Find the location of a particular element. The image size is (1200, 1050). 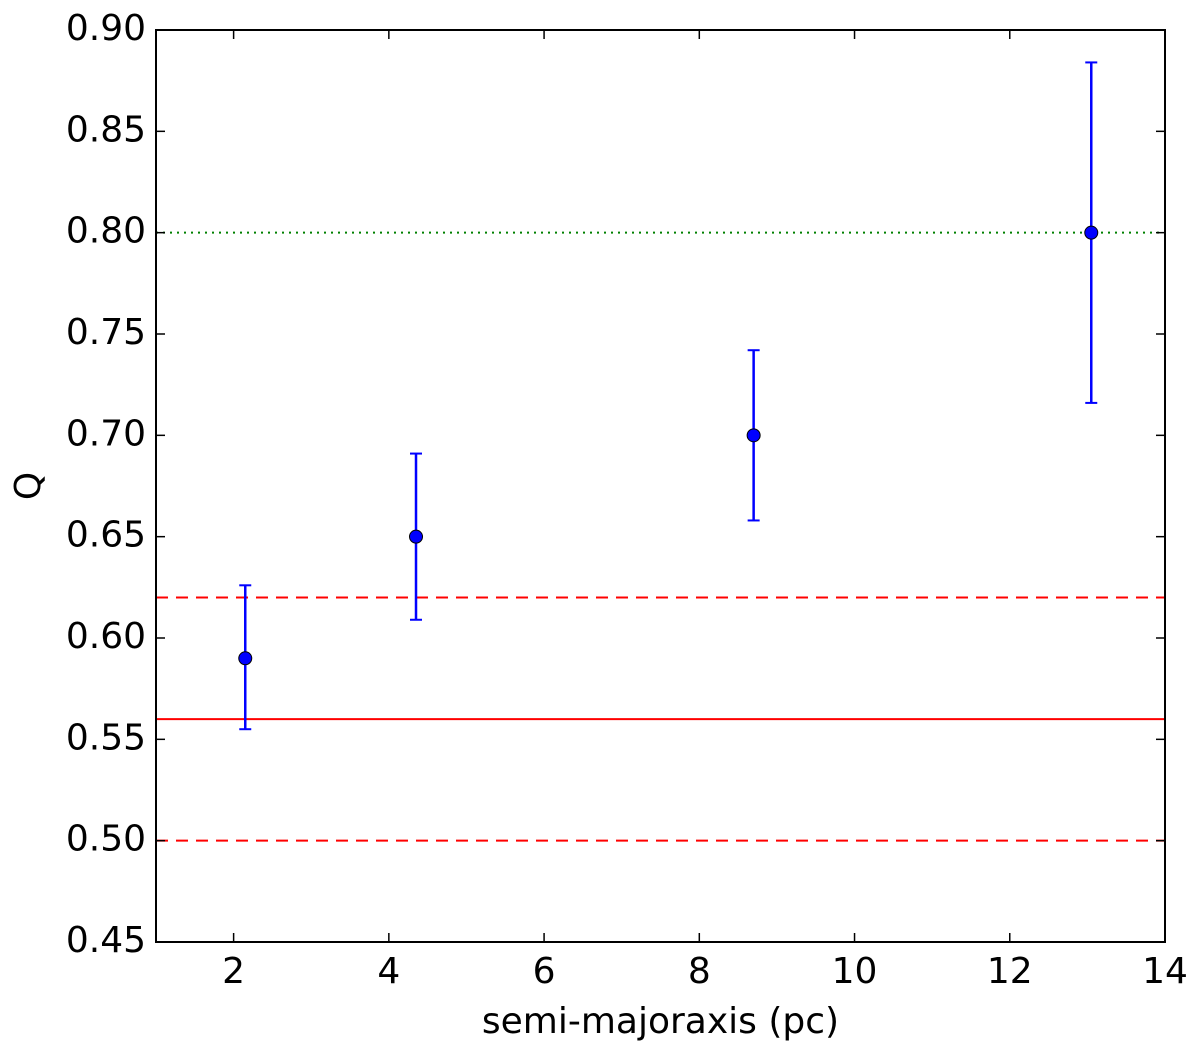

y-tick-label: 0.65 is located at coordinates (106, 535).